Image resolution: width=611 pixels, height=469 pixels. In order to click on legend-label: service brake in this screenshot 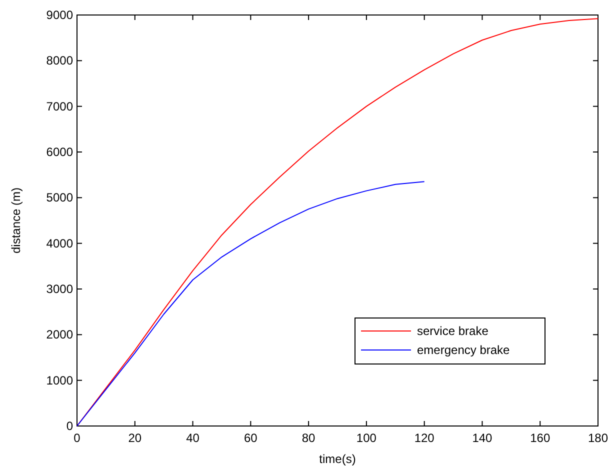, I will do `click(453, 331)`.